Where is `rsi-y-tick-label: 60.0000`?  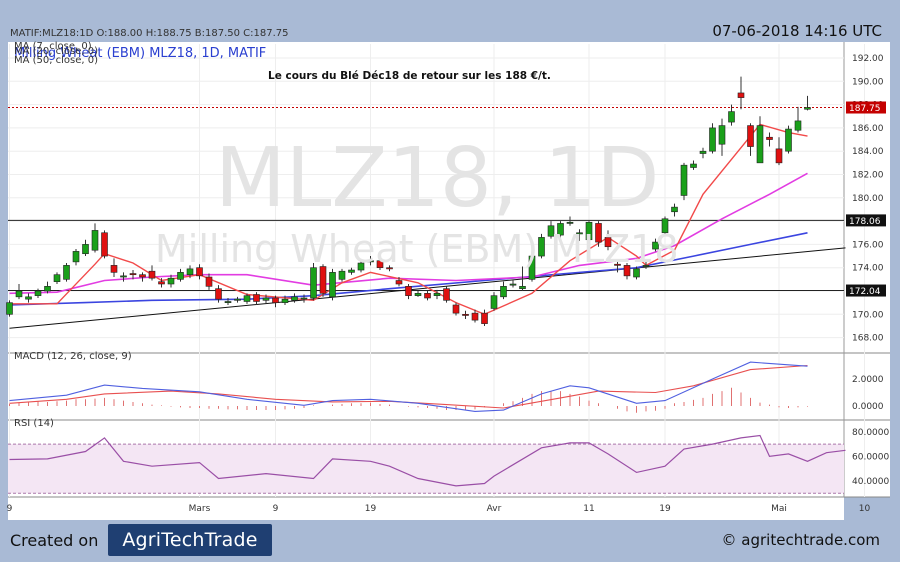 rsi-y-tick-label: 60.0000 is located at coordinates (870, 457).